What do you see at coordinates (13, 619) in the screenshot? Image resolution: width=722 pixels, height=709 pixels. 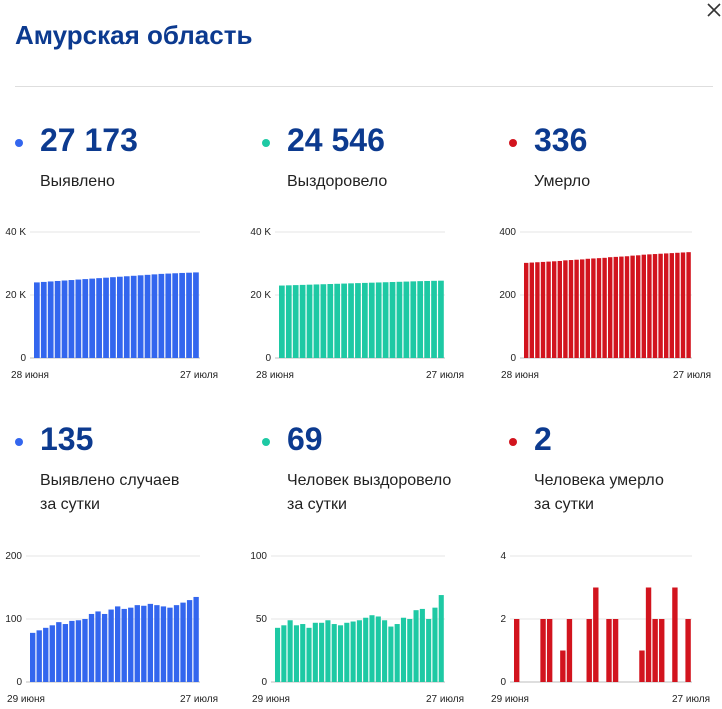 I see `y-tick-label: 100` at bounding box center [13, 619].